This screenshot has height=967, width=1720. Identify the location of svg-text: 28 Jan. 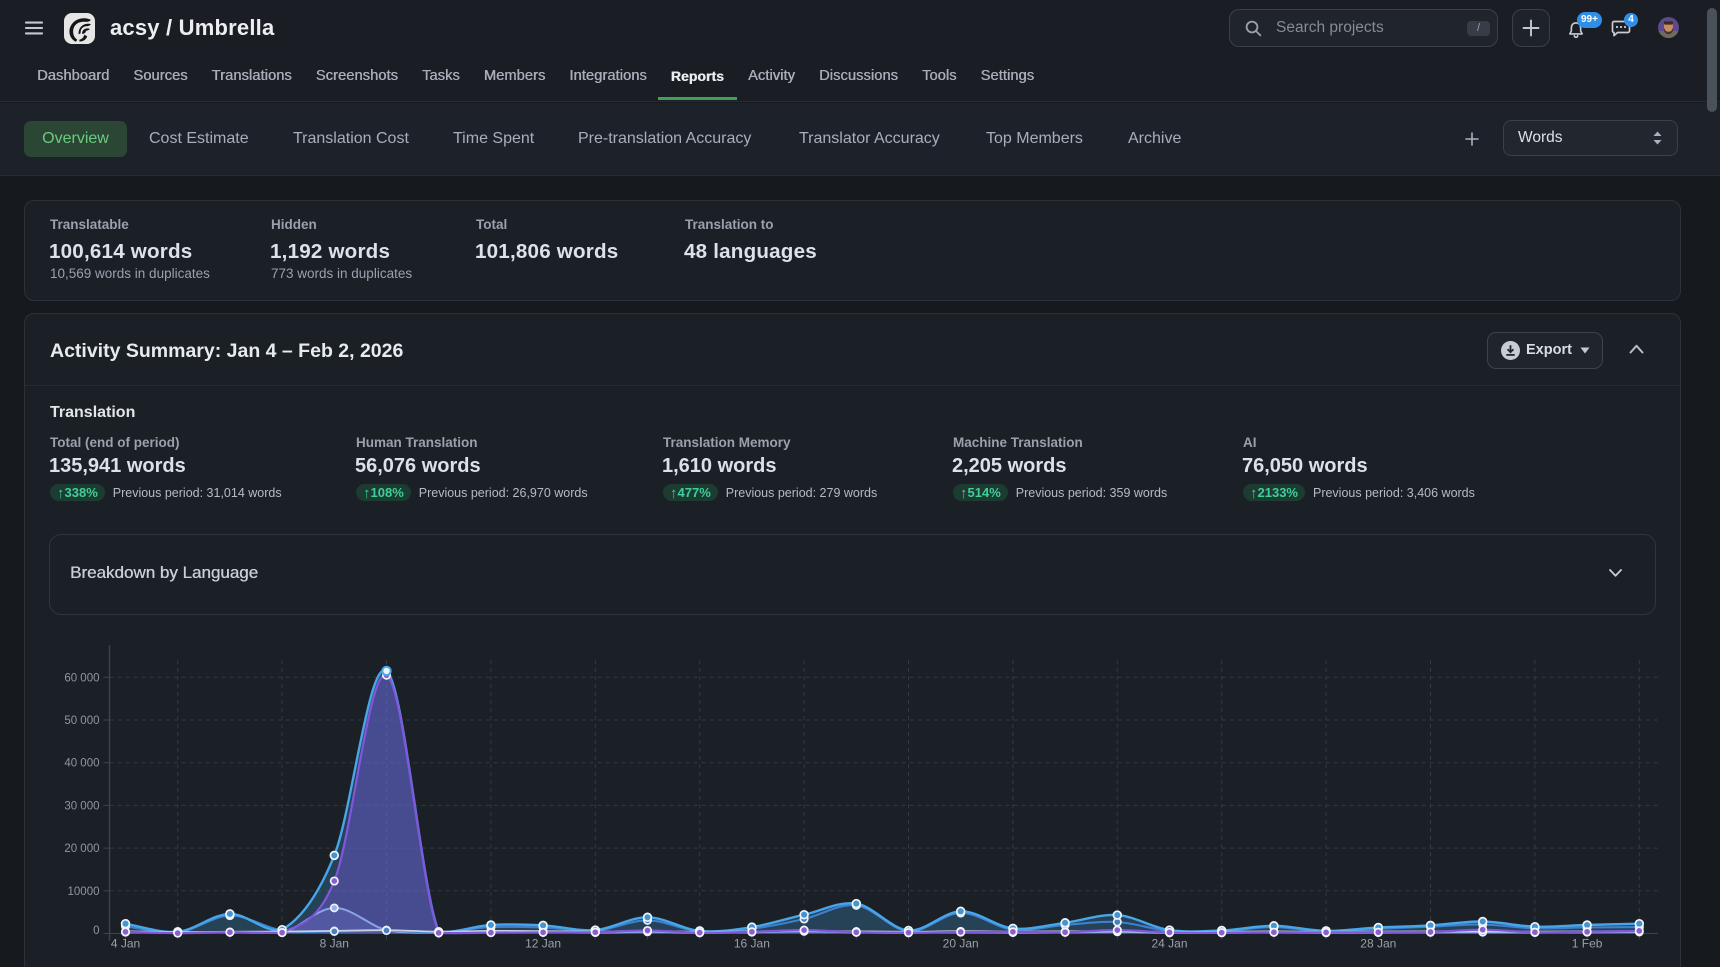
(1378, 944).